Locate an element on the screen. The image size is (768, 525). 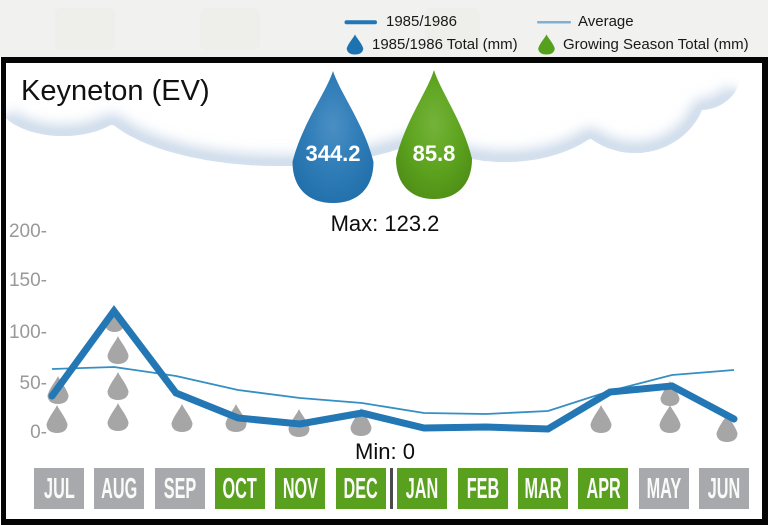
svg-text: 85.8 is located at coordinates (434, 153).